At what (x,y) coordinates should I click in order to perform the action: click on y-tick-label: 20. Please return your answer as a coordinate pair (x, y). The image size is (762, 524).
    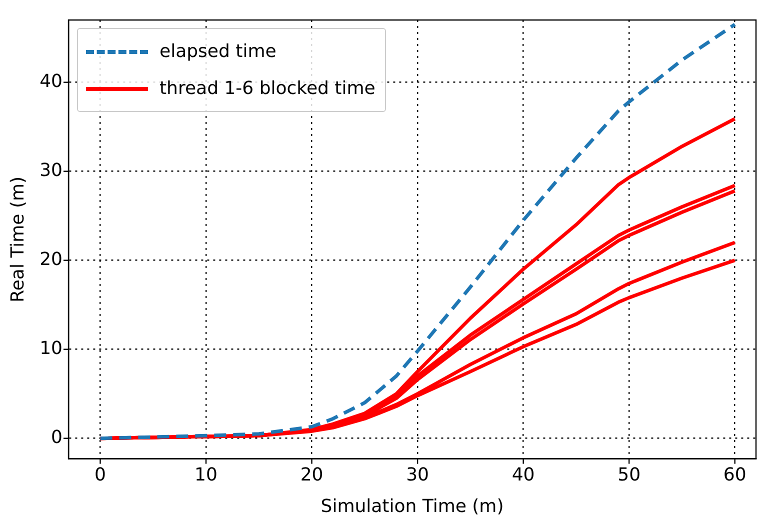
    Looking at the image, I should click on (51, 259).